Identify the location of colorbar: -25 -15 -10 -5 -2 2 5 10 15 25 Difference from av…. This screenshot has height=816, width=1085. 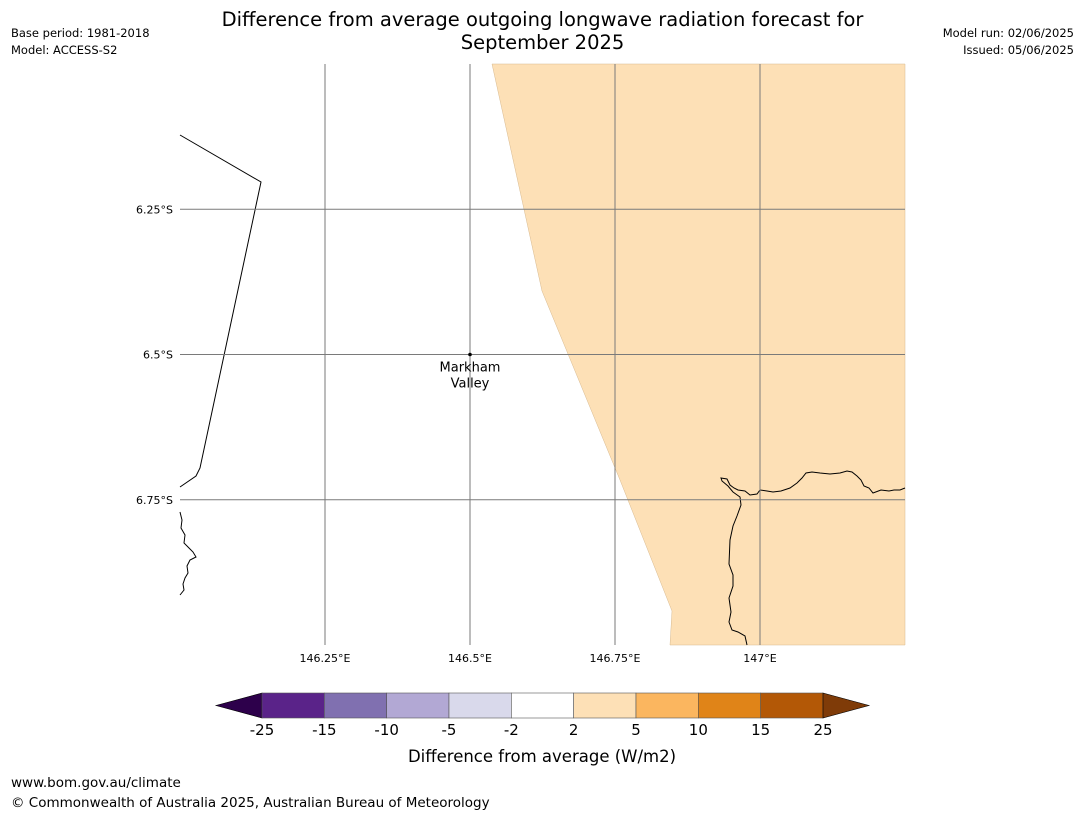
(542, 729).